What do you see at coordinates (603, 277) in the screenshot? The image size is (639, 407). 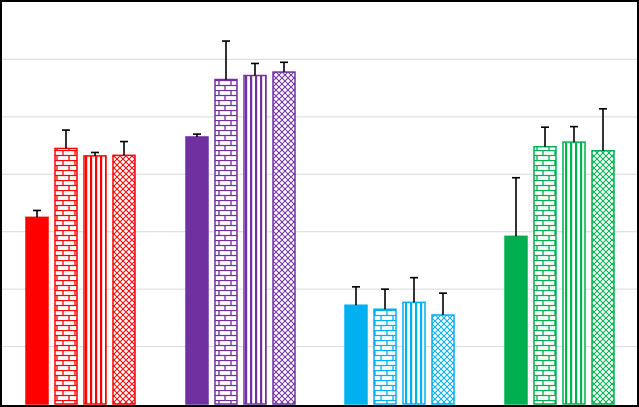 I see `bar-group-4-crosshatch` at bounding box center [603, 277].